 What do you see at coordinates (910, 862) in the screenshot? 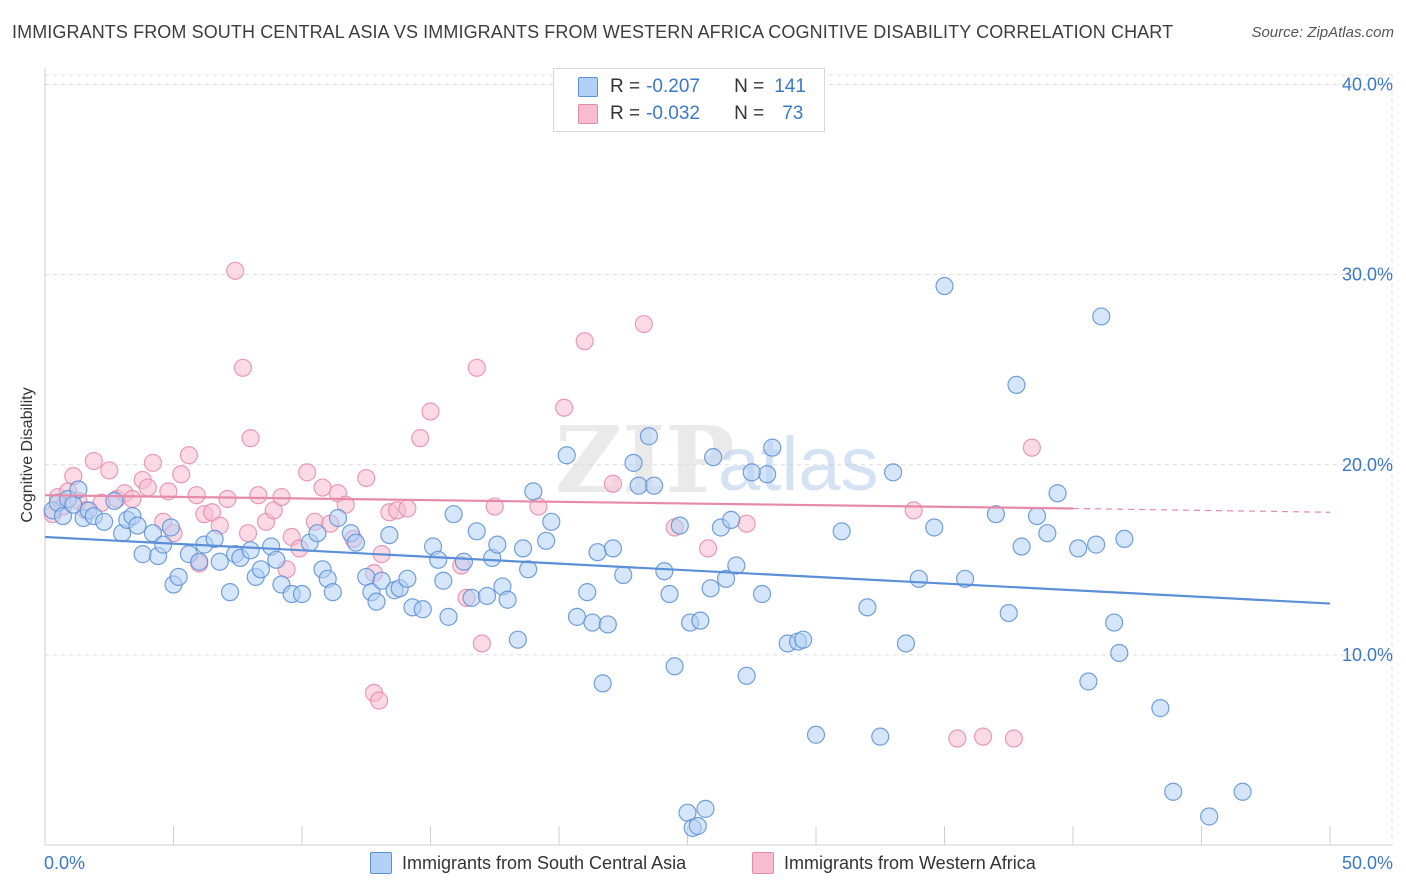
I see `legend-item-label: Immigrants from Western Africa` at bounding box center [910, 862].